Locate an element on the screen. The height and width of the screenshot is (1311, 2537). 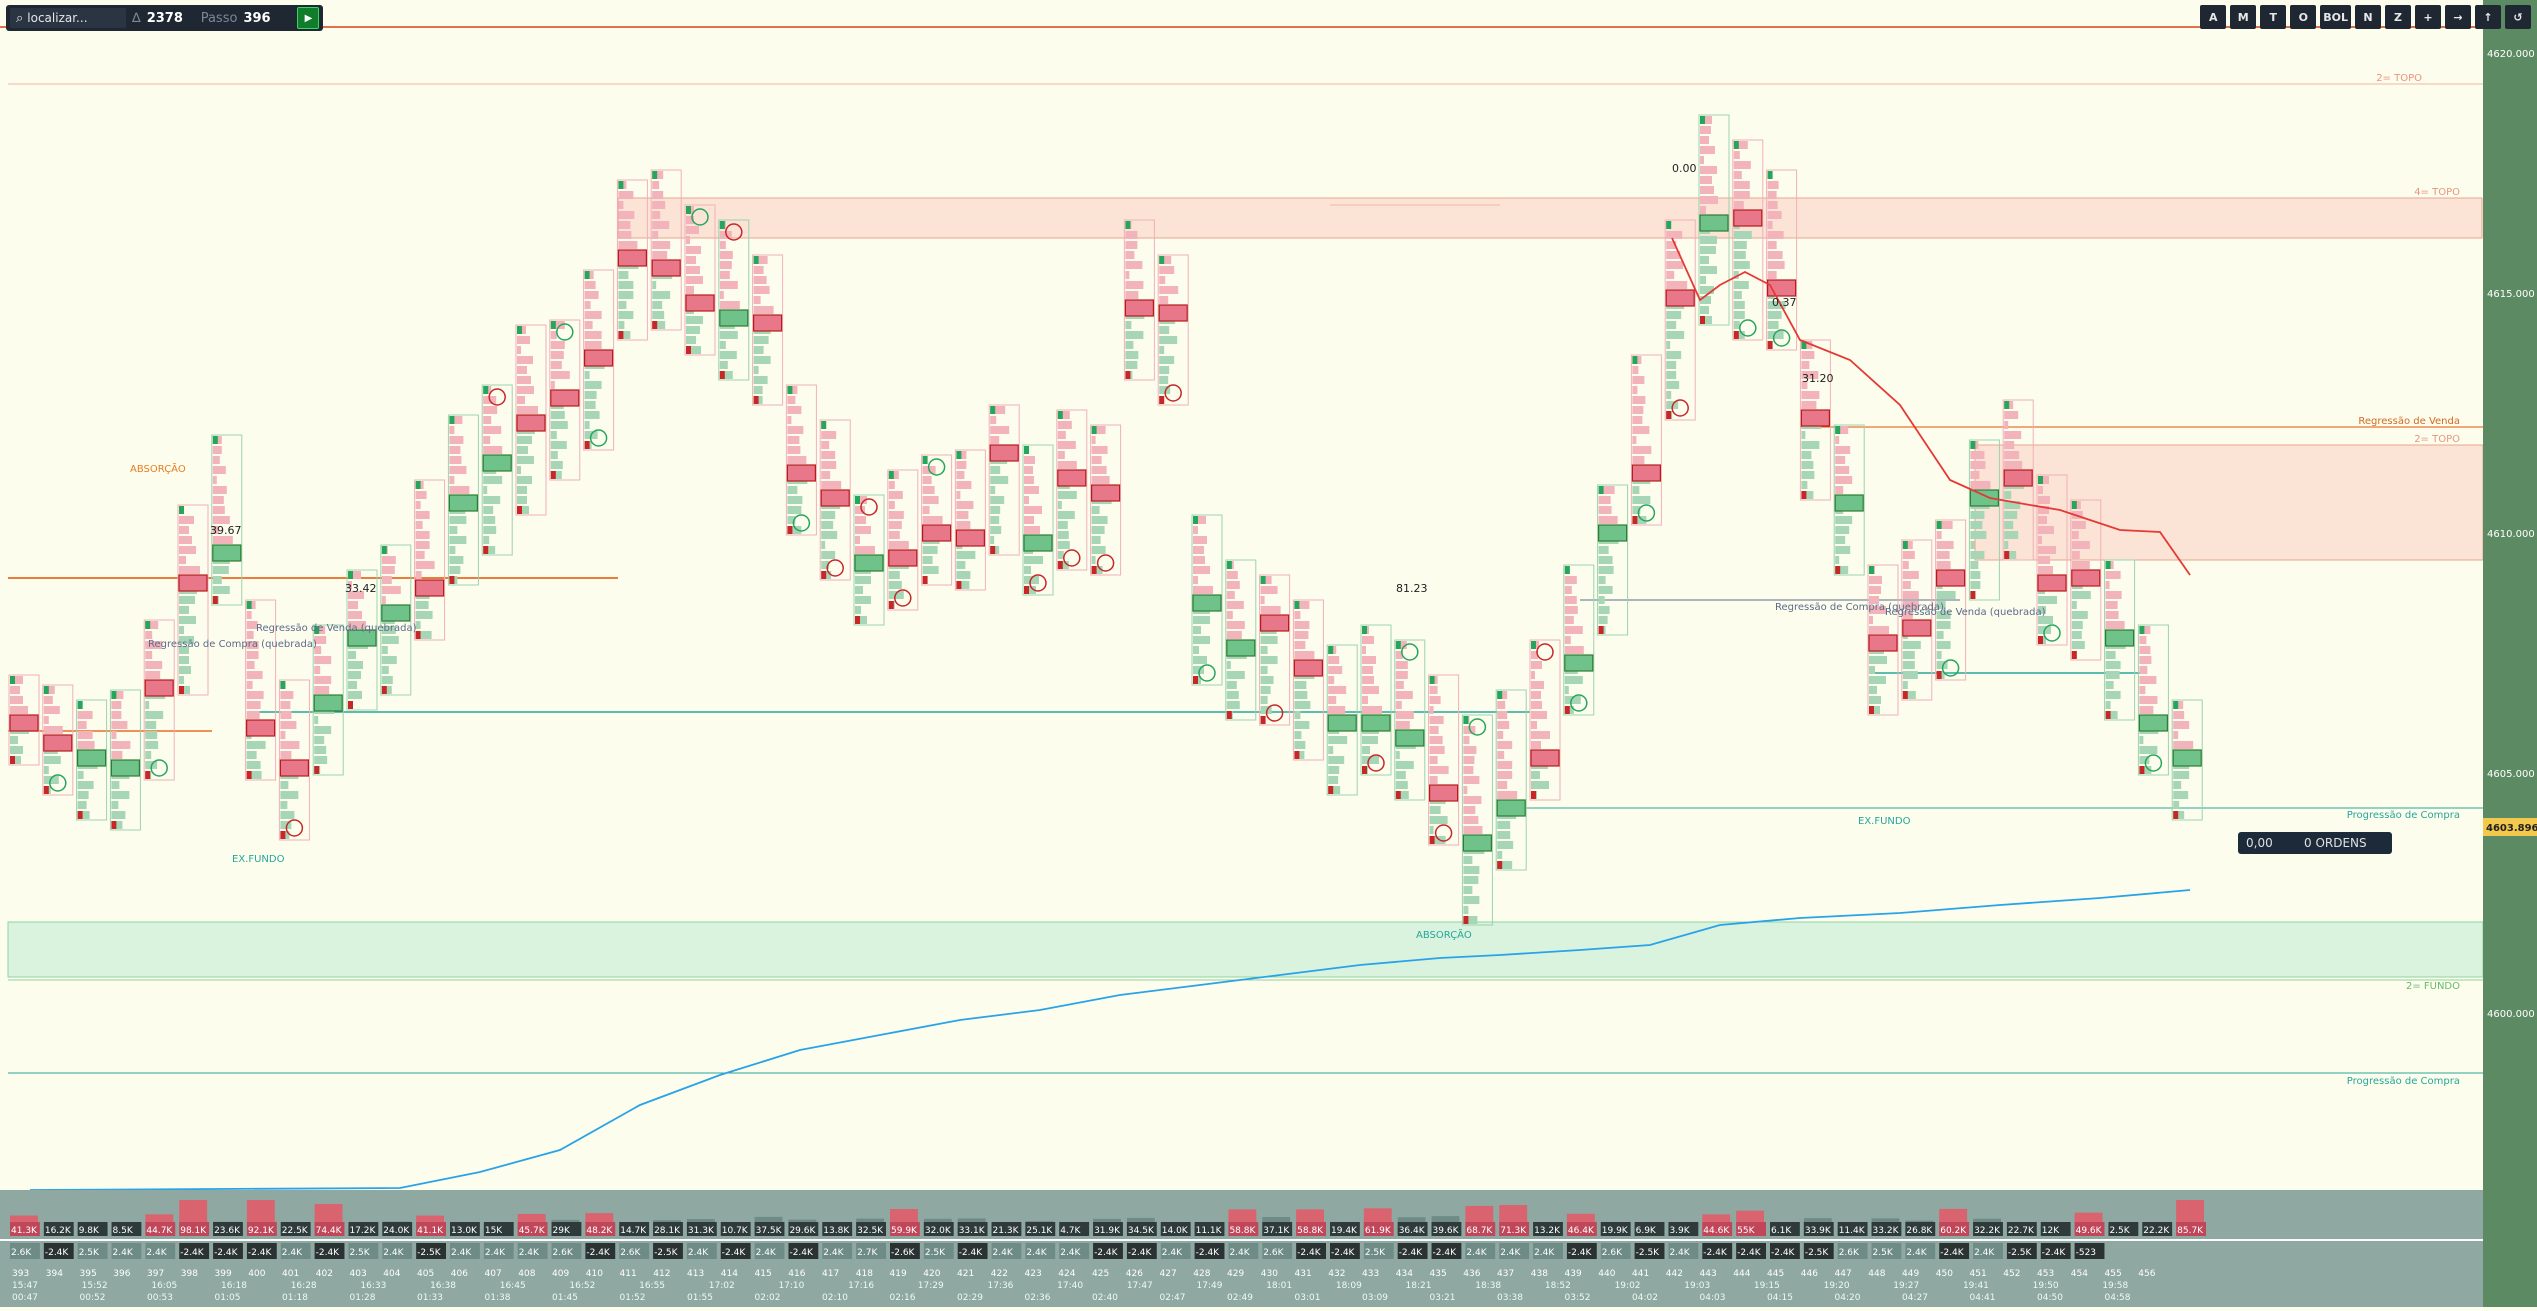
toolbar-button-6: Z is located at coordinates (2398, 17).